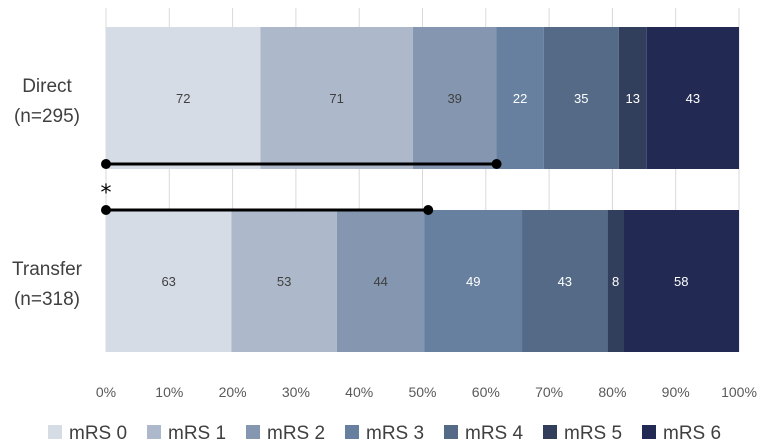  What do you see at coordinates (47, 86) in the screenshot?
I see `category-label: Direct` at bounding box center [47, 86].